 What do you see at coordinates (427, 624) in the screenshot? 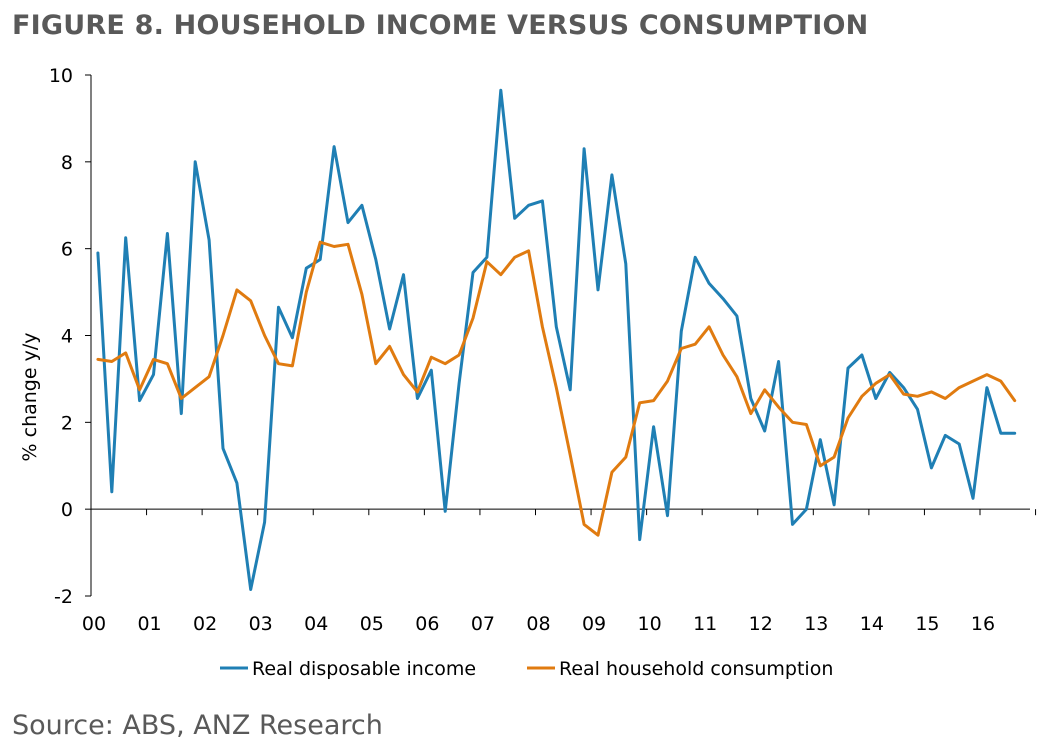
I see `x-tick-label: 06` at bounding box center [427, 624].